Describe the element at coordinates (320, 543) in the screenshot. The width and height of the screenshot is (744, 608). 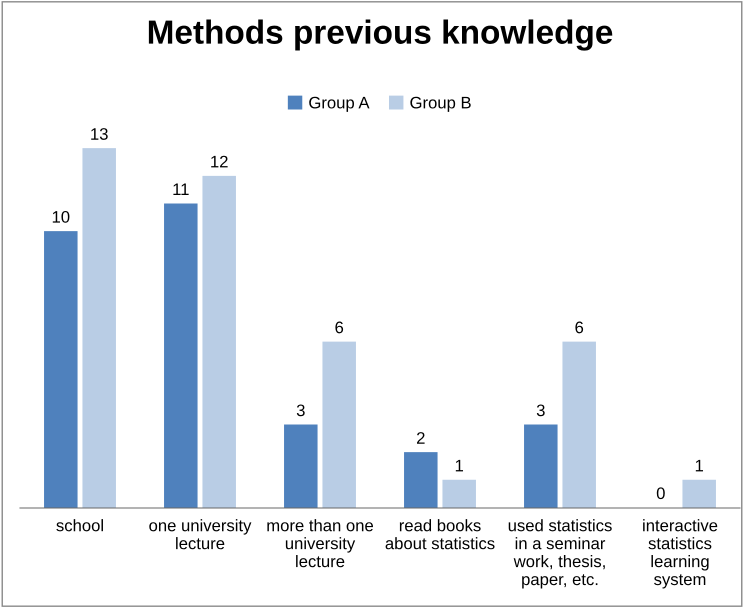
I see `x-tick-label: more than one university lecture` at that location.